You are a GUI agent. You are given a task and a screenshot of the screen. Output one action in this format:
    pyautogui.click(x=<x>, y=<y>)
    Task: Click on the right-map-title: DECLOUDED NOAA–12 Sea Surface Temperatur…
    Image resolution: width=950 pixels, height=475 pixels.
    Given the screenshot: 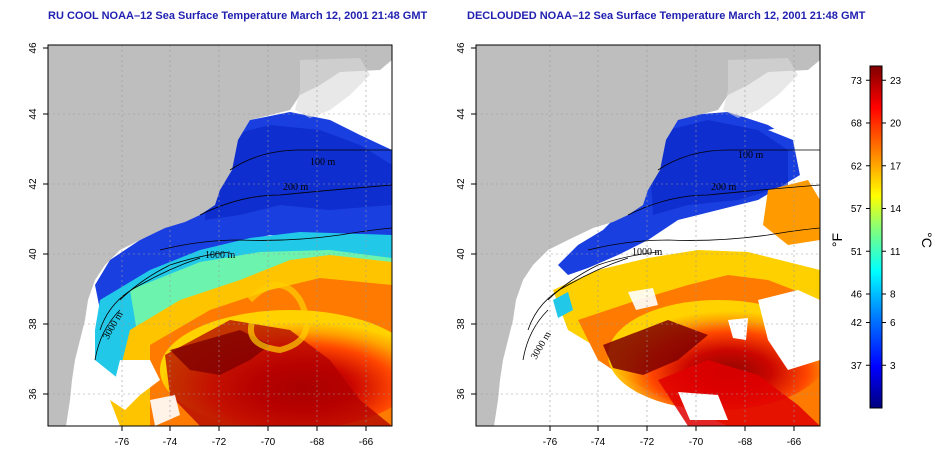 What is the action you would take?
    pyautogui.click(x=666, y=16)
    